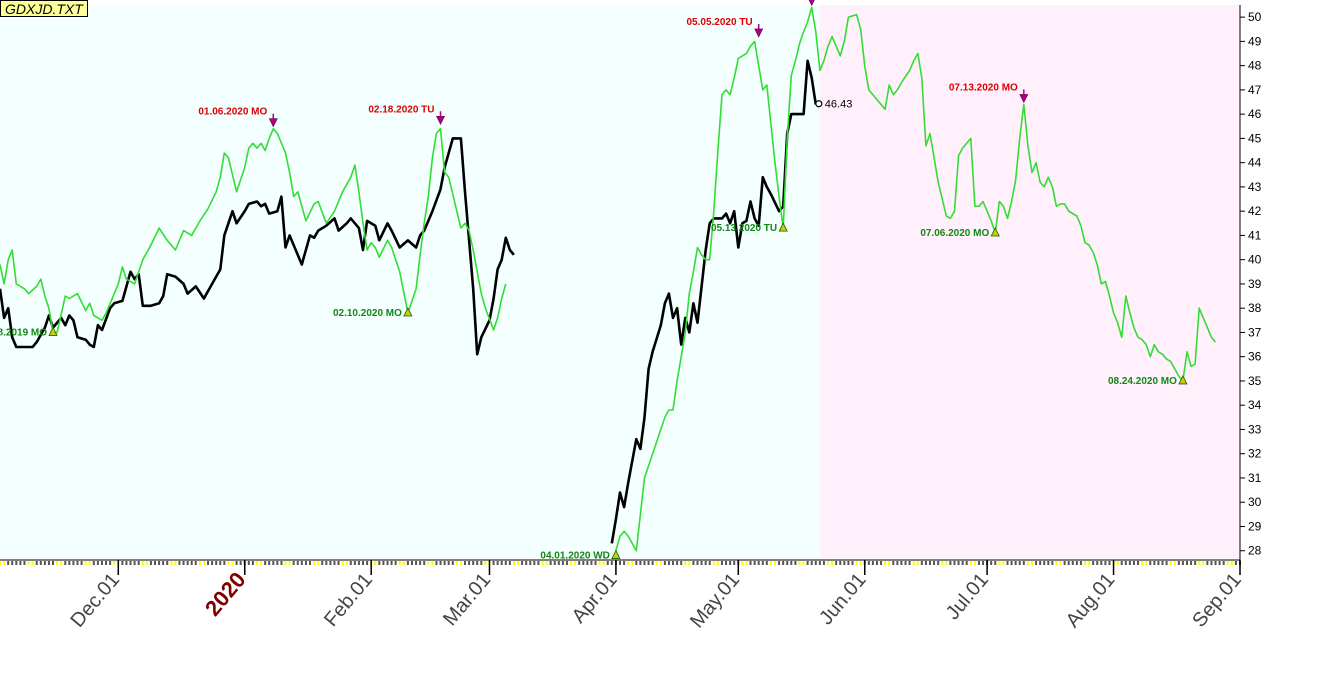 Image resolution: width=1319 pixels, height=689 pixels. What do you see at coordinates (1217, 600) in the screenshot?
I see `x-tick-label: Sep.01` at bounding box center [1217, 600].